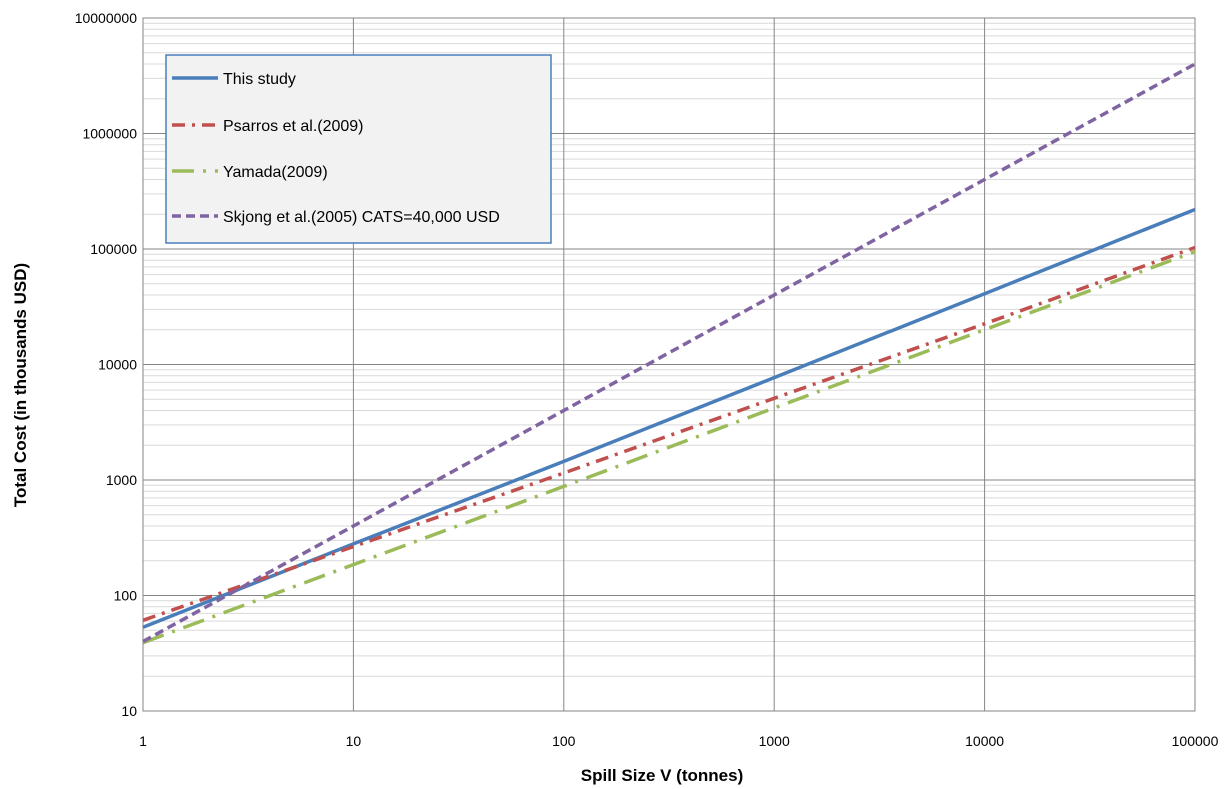 This screenshot has width=1229, height=789. What do you see at coordinates (293, 126) in the screenshot?
I see `legend-label: Psarros et al.(2009)` at bounding box center [293, 126].